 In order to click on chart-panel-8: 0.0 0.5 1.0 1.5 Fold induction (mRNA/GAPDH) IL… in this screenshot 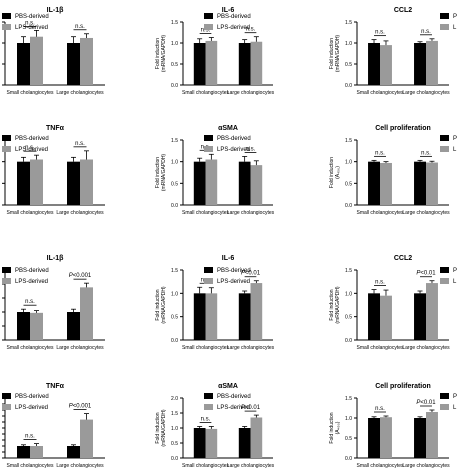, I will do `click(215, 303)`.